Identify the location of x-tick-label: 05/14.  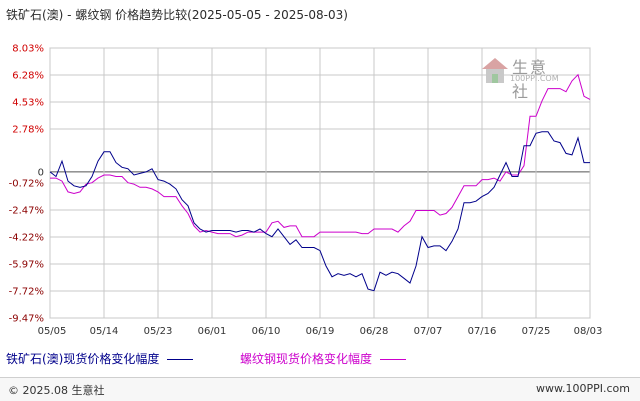
(104, 331).